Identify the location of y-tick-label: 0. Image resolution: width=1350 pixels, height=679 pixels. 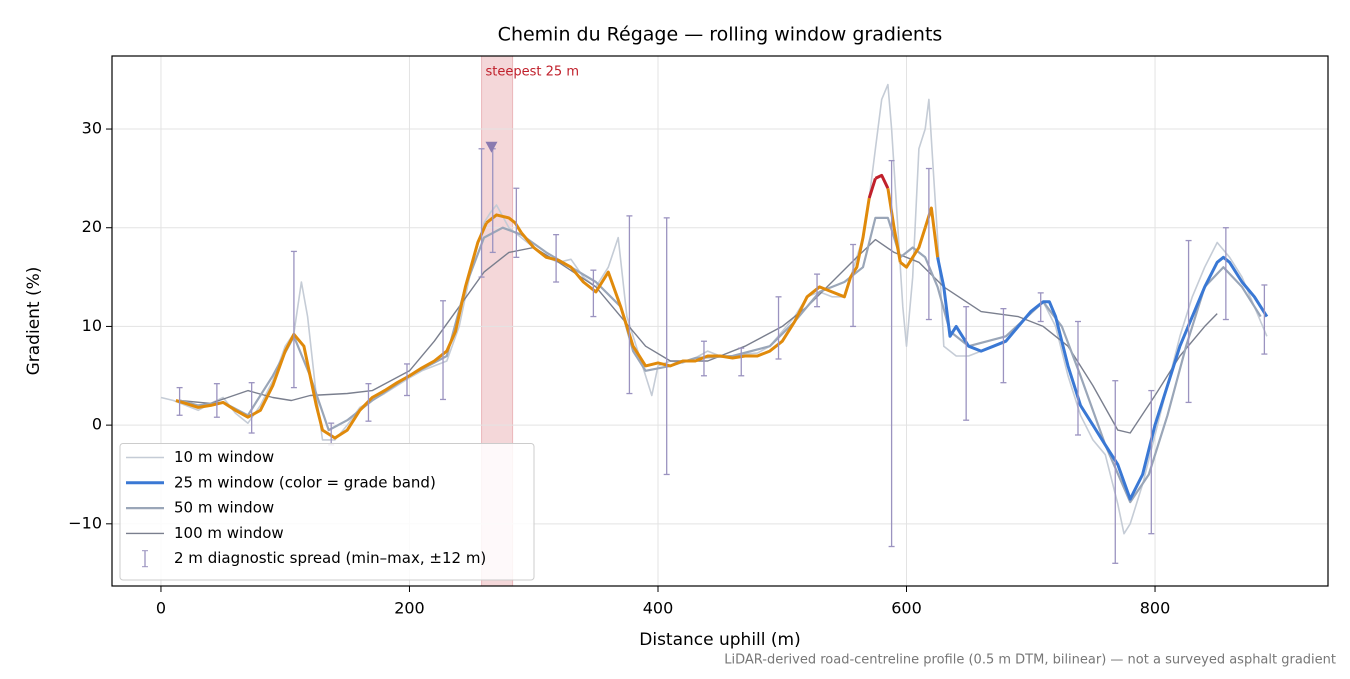
(97, 424).